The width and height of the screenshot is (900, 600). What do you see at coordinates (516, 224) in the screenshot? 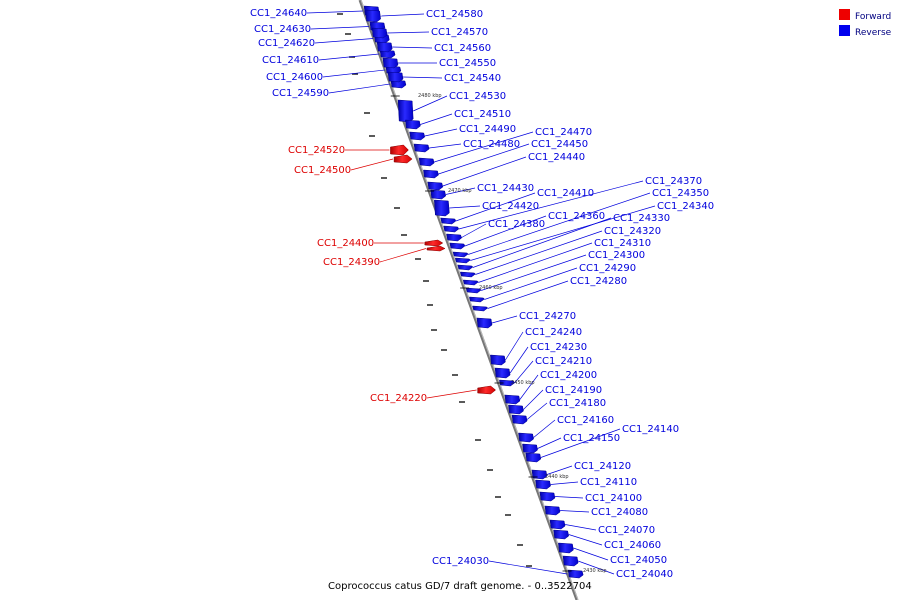
I see `gene-label: CC1_24380` at bounding box center [516, 224].